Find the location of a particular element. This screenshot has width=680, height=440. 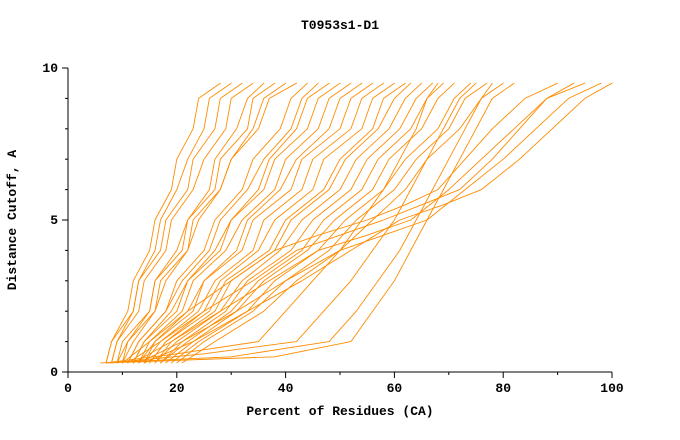

x-tick-label: 60 is located at coordinates (395, 388).